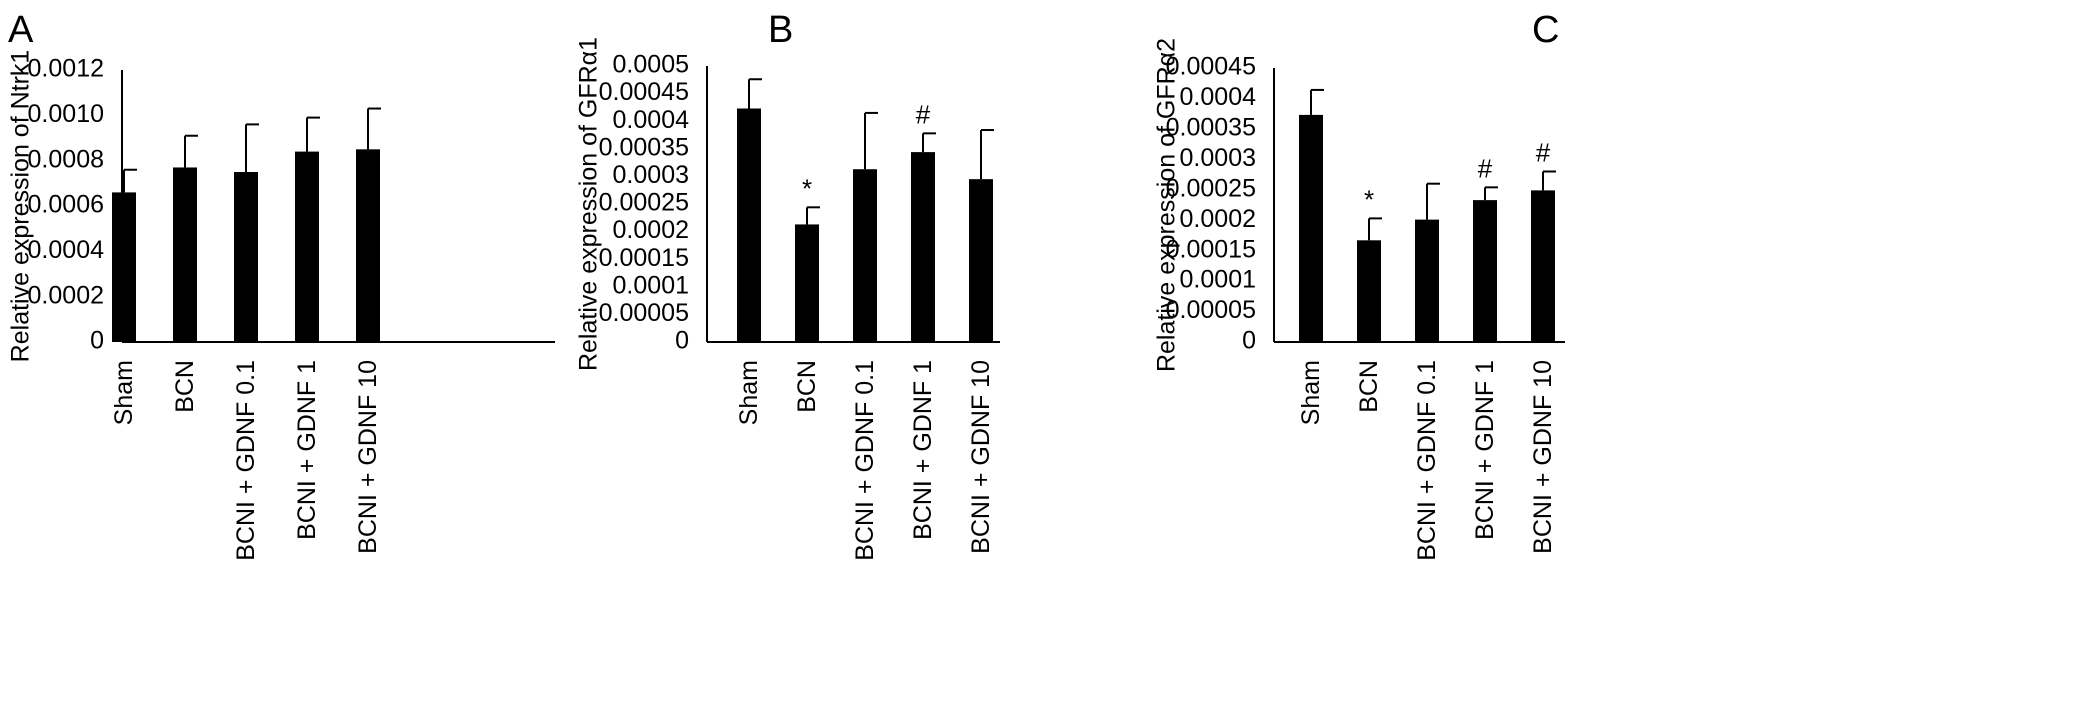 This screenshot has height=709, width=2079. I want to click on panel-letter: A, so click(21, 30).